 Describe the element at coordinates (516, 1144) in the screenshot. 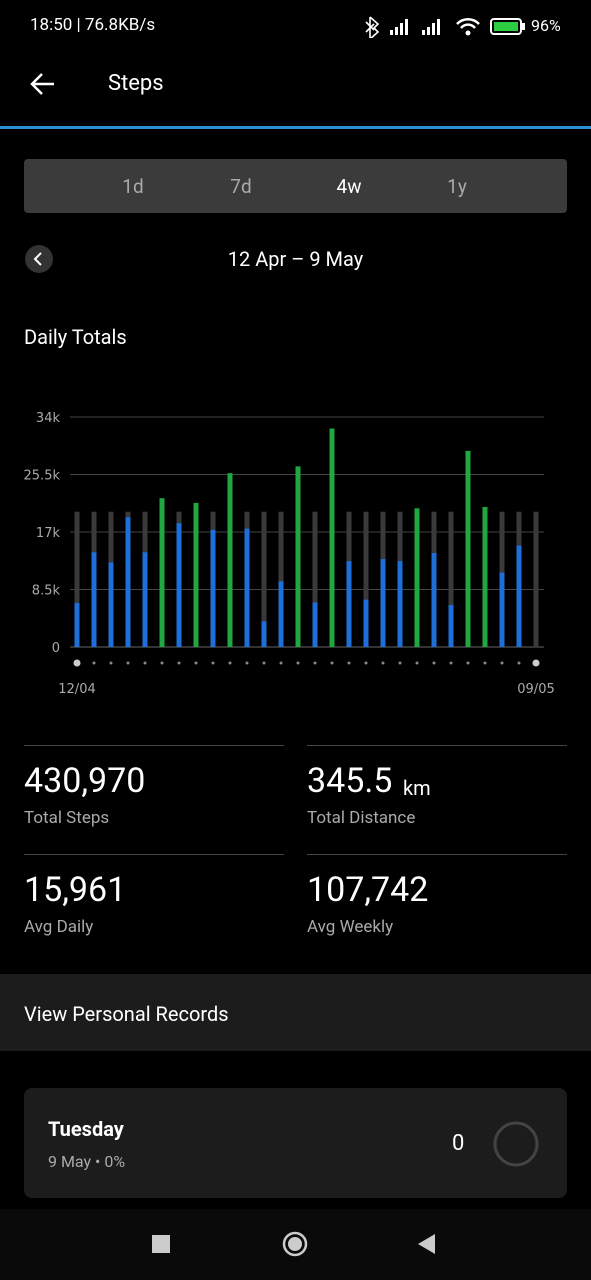

I see `progress-ring` at that location.